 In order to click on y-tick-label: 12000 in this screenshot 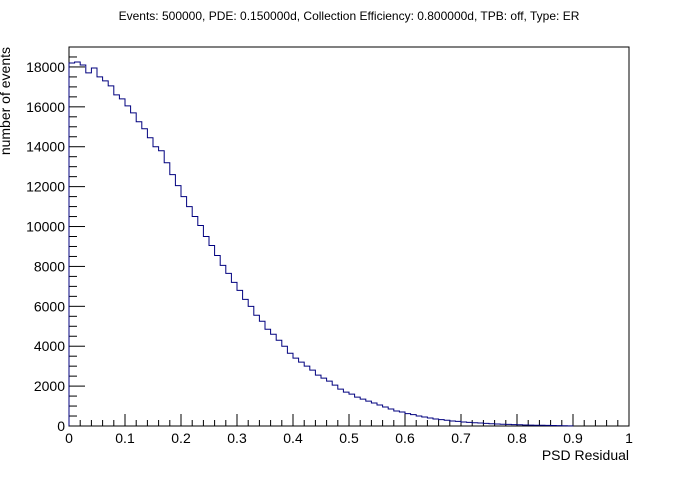, I will do `click(45, 187)`.